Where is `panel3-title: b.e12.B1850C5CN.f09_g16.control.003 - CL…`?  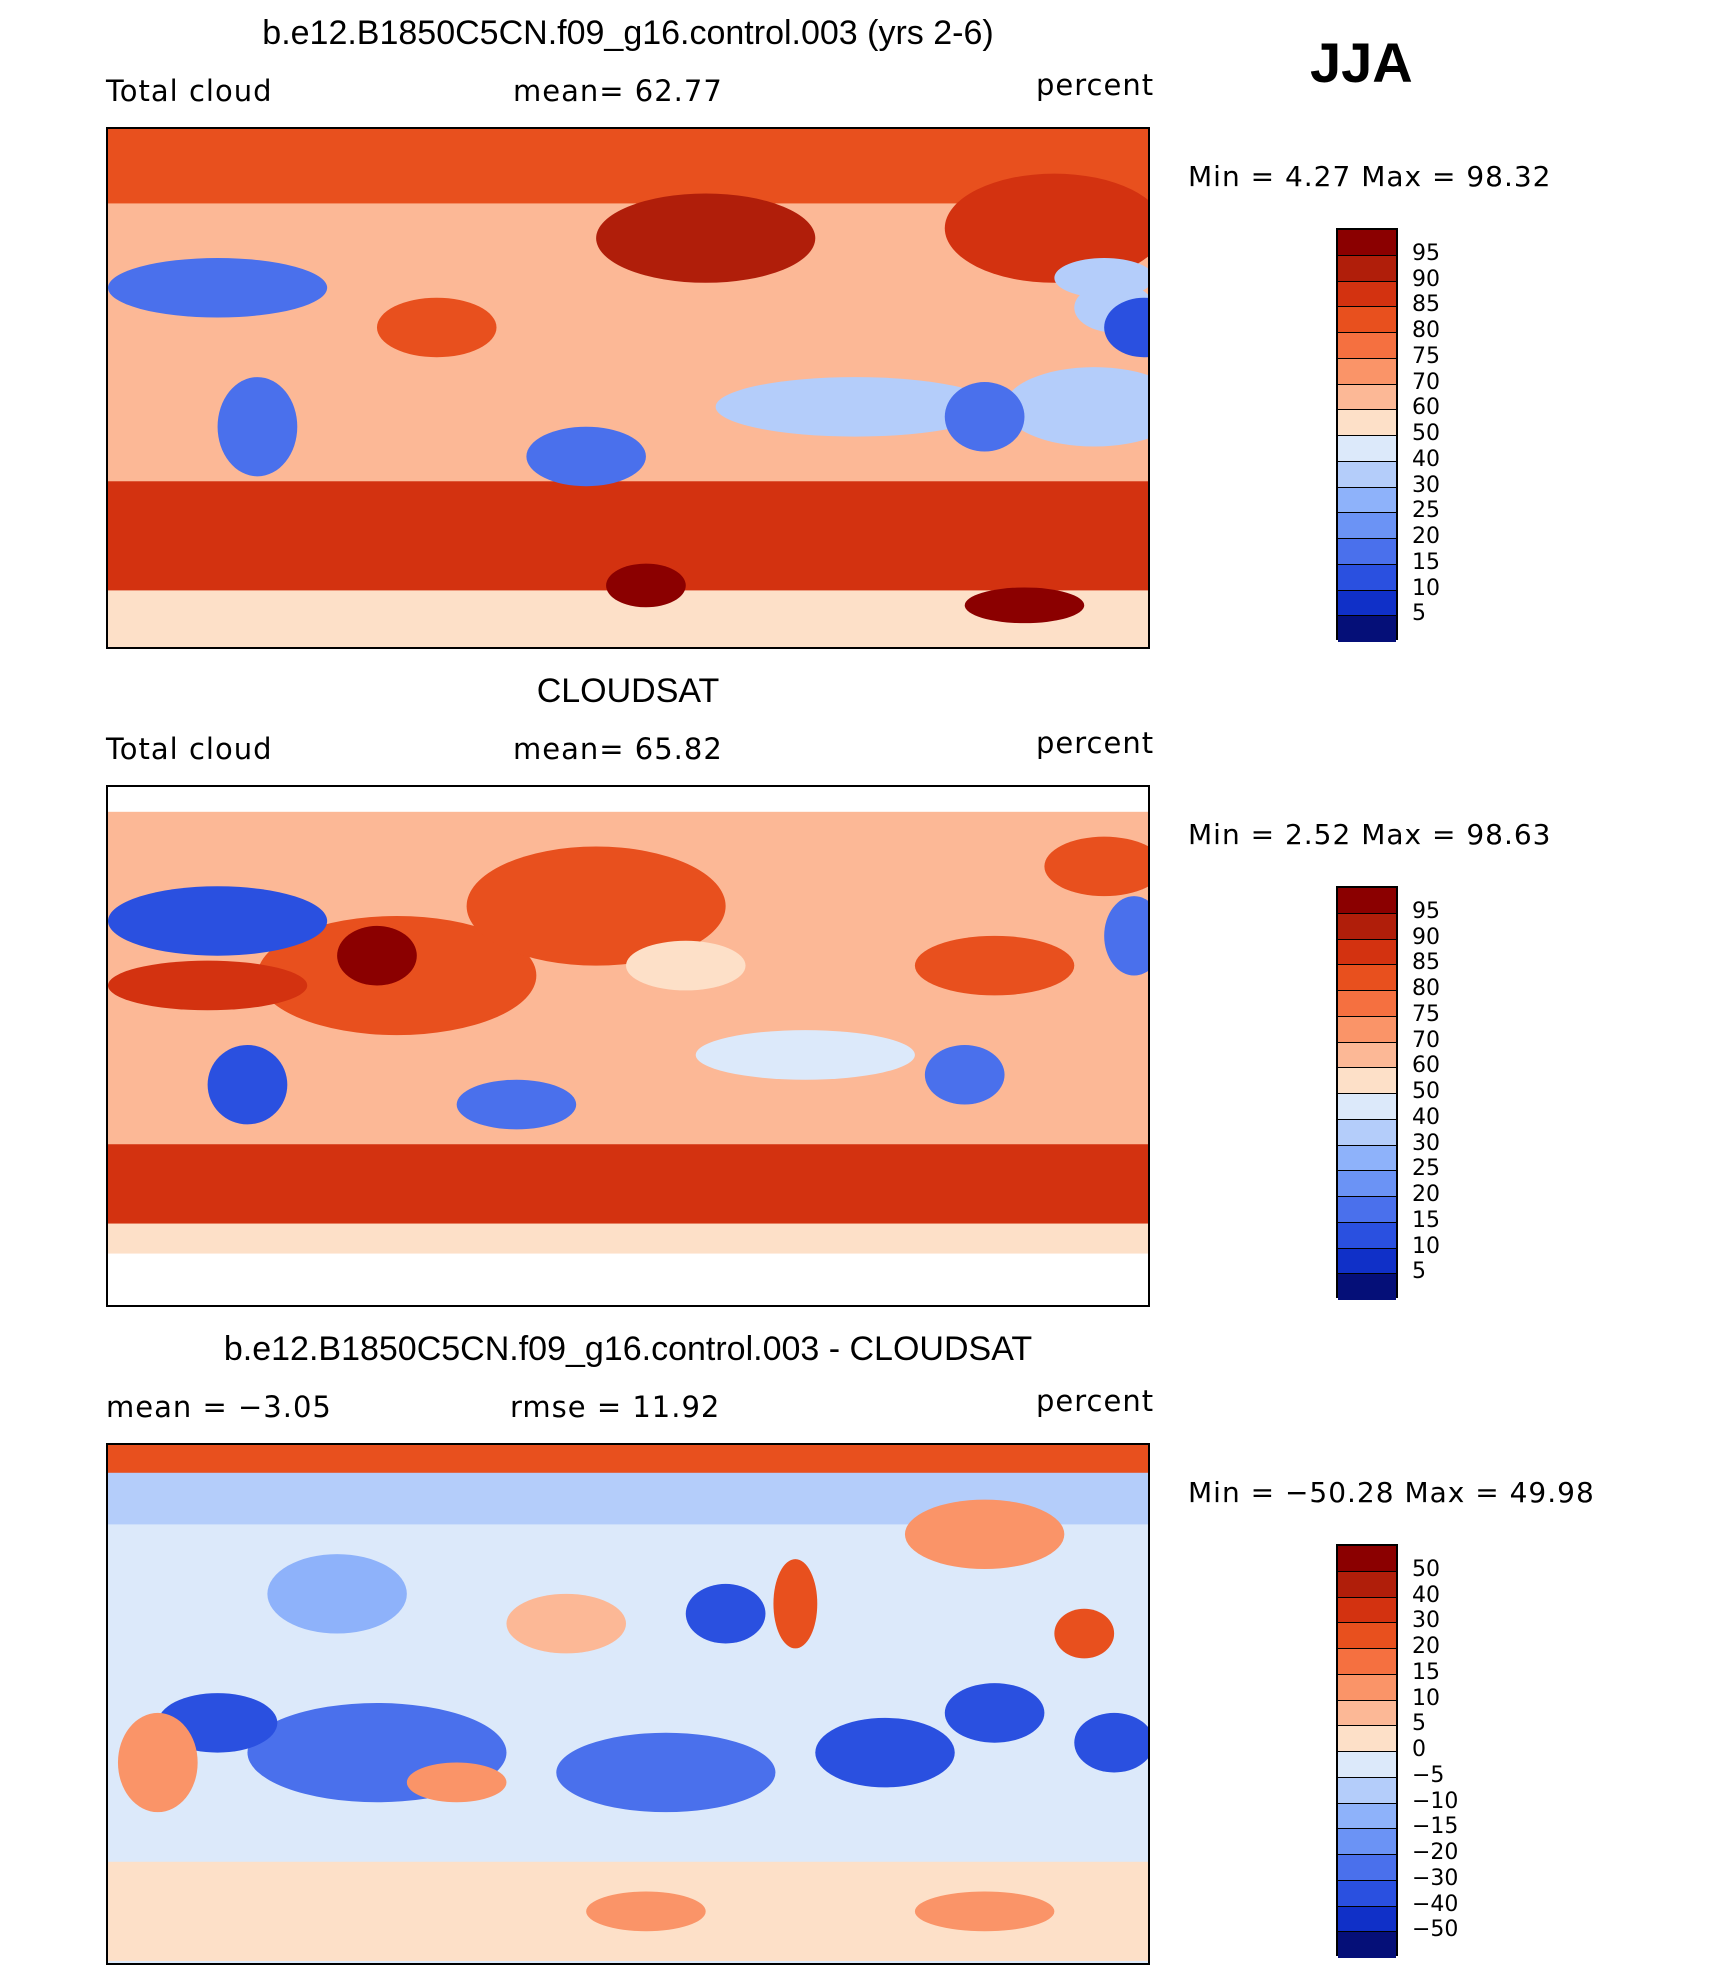
panel3-title: b.e12.B1850C5CN.f09_g16.control.003 - CL… is located at coordinates (628, 1349).